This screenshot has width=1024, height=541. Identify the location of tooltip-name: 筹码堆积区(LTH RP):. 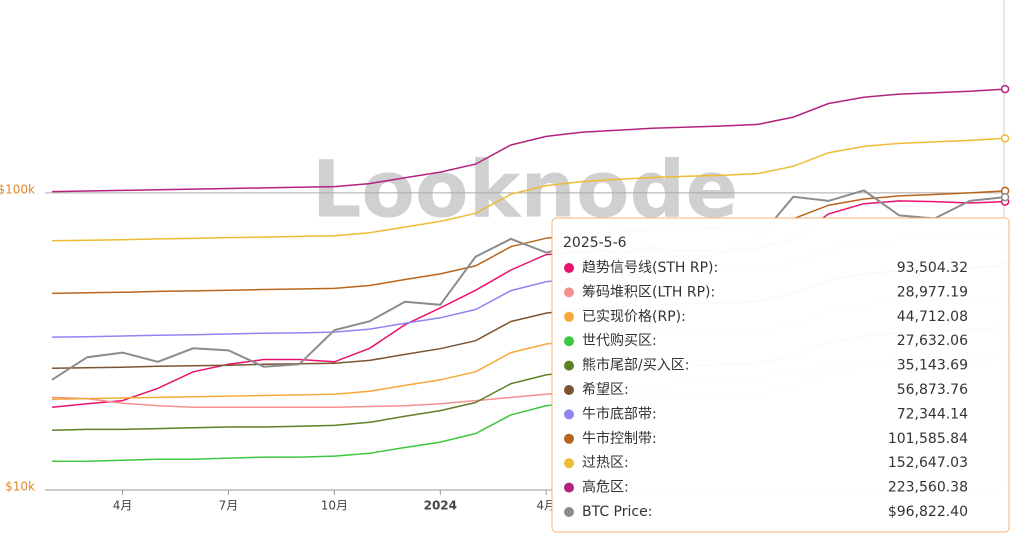
(648, 291).